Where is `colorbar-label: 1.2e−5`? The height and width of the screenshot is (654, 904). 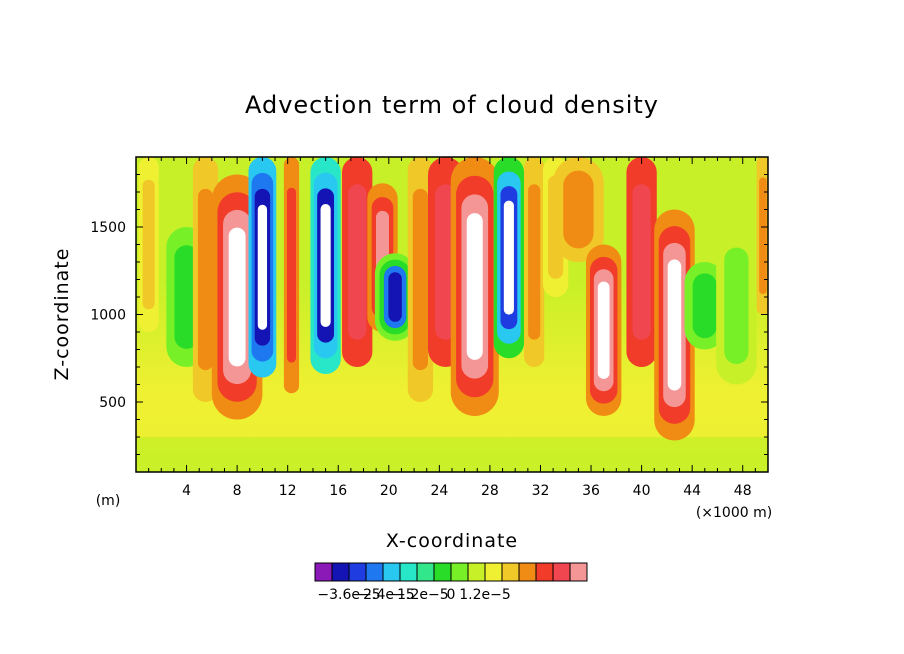
colorbar-label: 1.2e−5 is located at coordinates (485, 595).